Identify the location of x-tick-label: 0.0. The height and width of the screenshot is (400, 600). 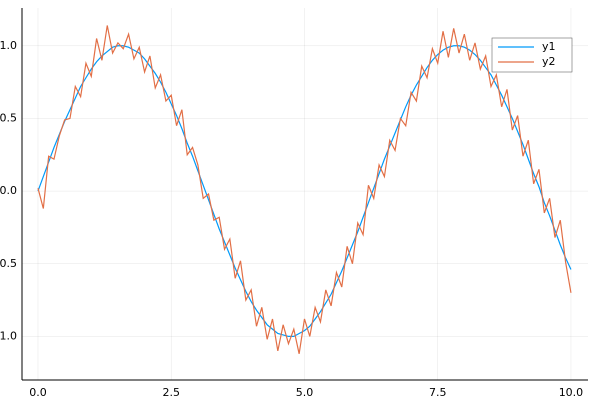
(38, 392).